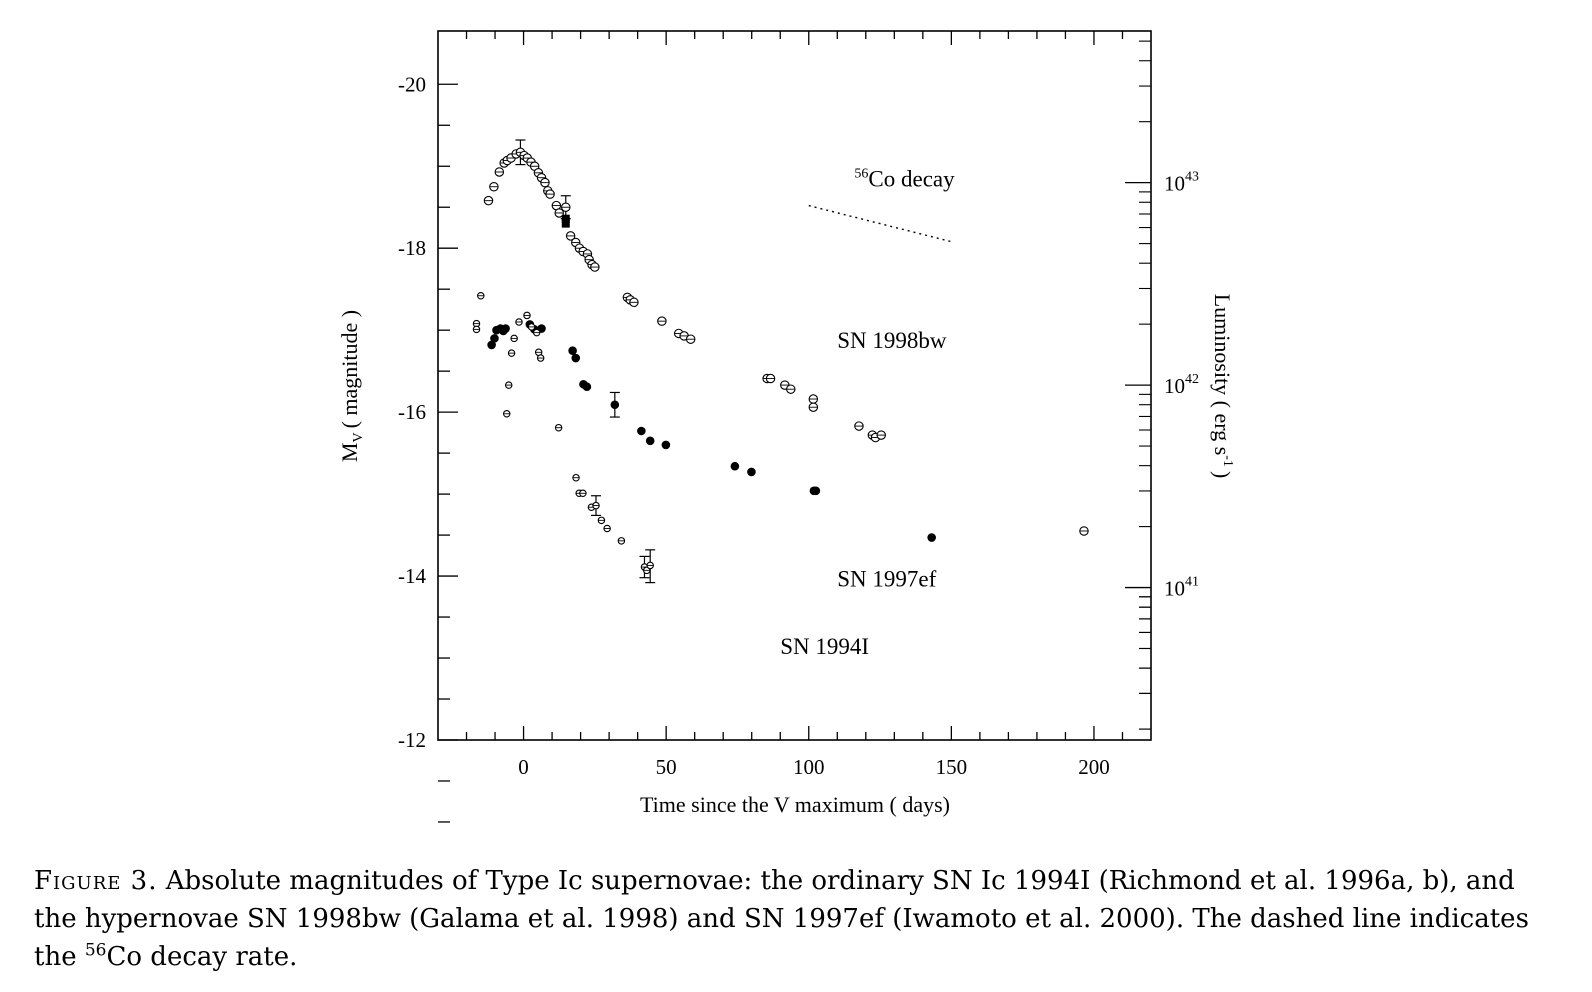 This screenshot has height=992, width=1592. I want to click on y-right-label-end: ), so click(1222, 474).